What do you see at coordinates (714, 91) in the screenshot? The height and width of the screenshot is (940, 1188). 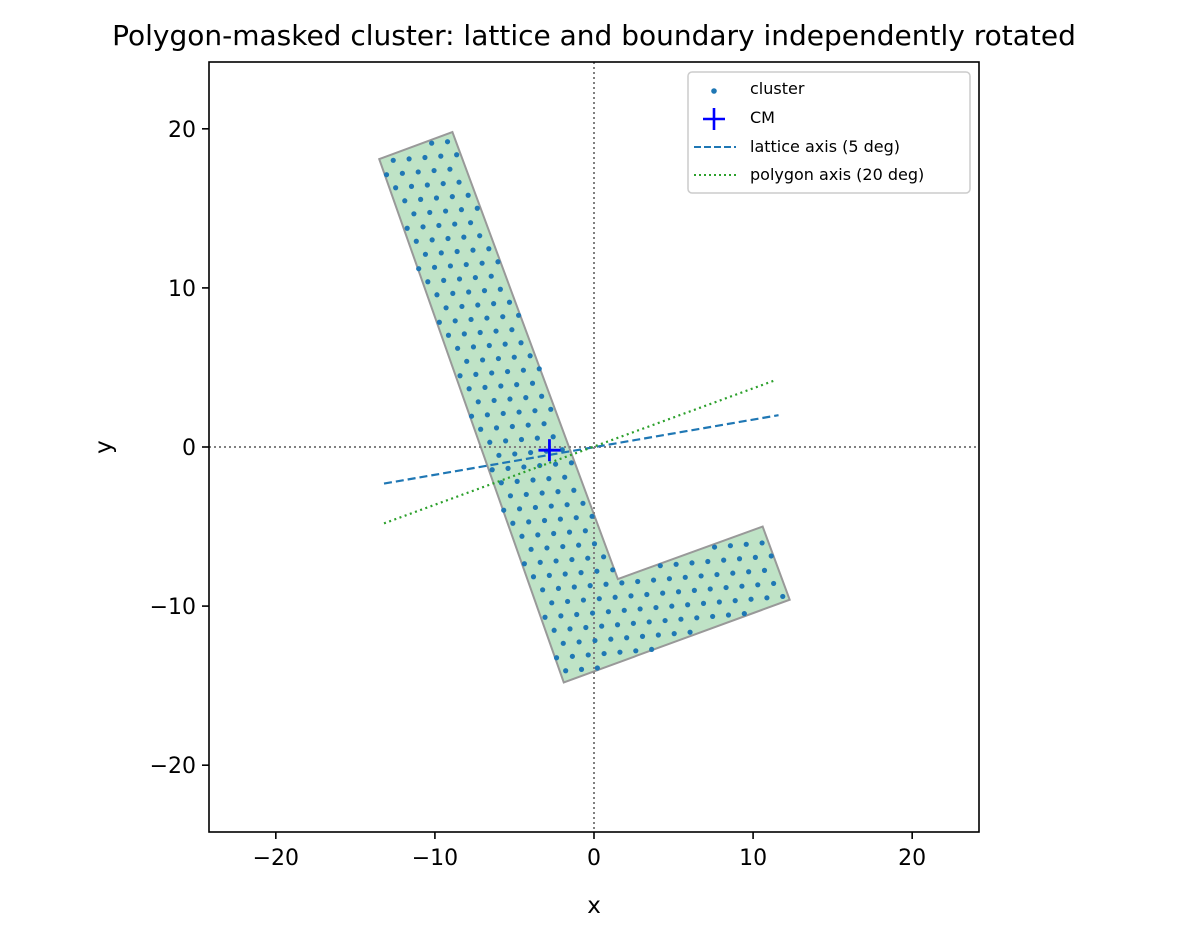 I see `legend-marker-cluster` at bounding box center [714, 91].